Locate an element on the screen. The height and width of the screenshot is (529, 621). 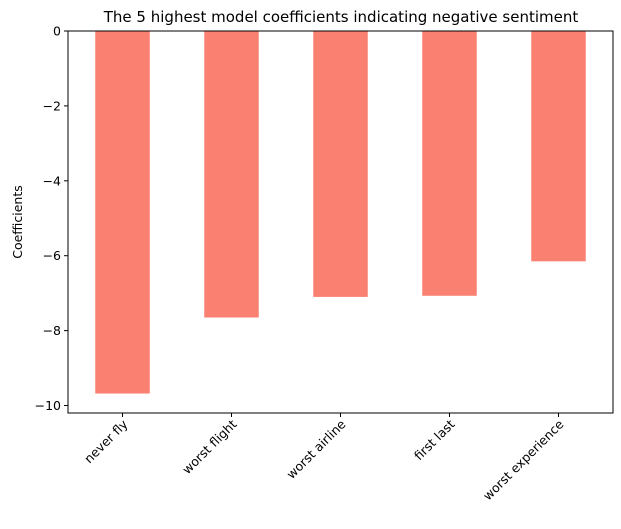
x-tick-label-0: never fly is located at coordinates (106, 441).